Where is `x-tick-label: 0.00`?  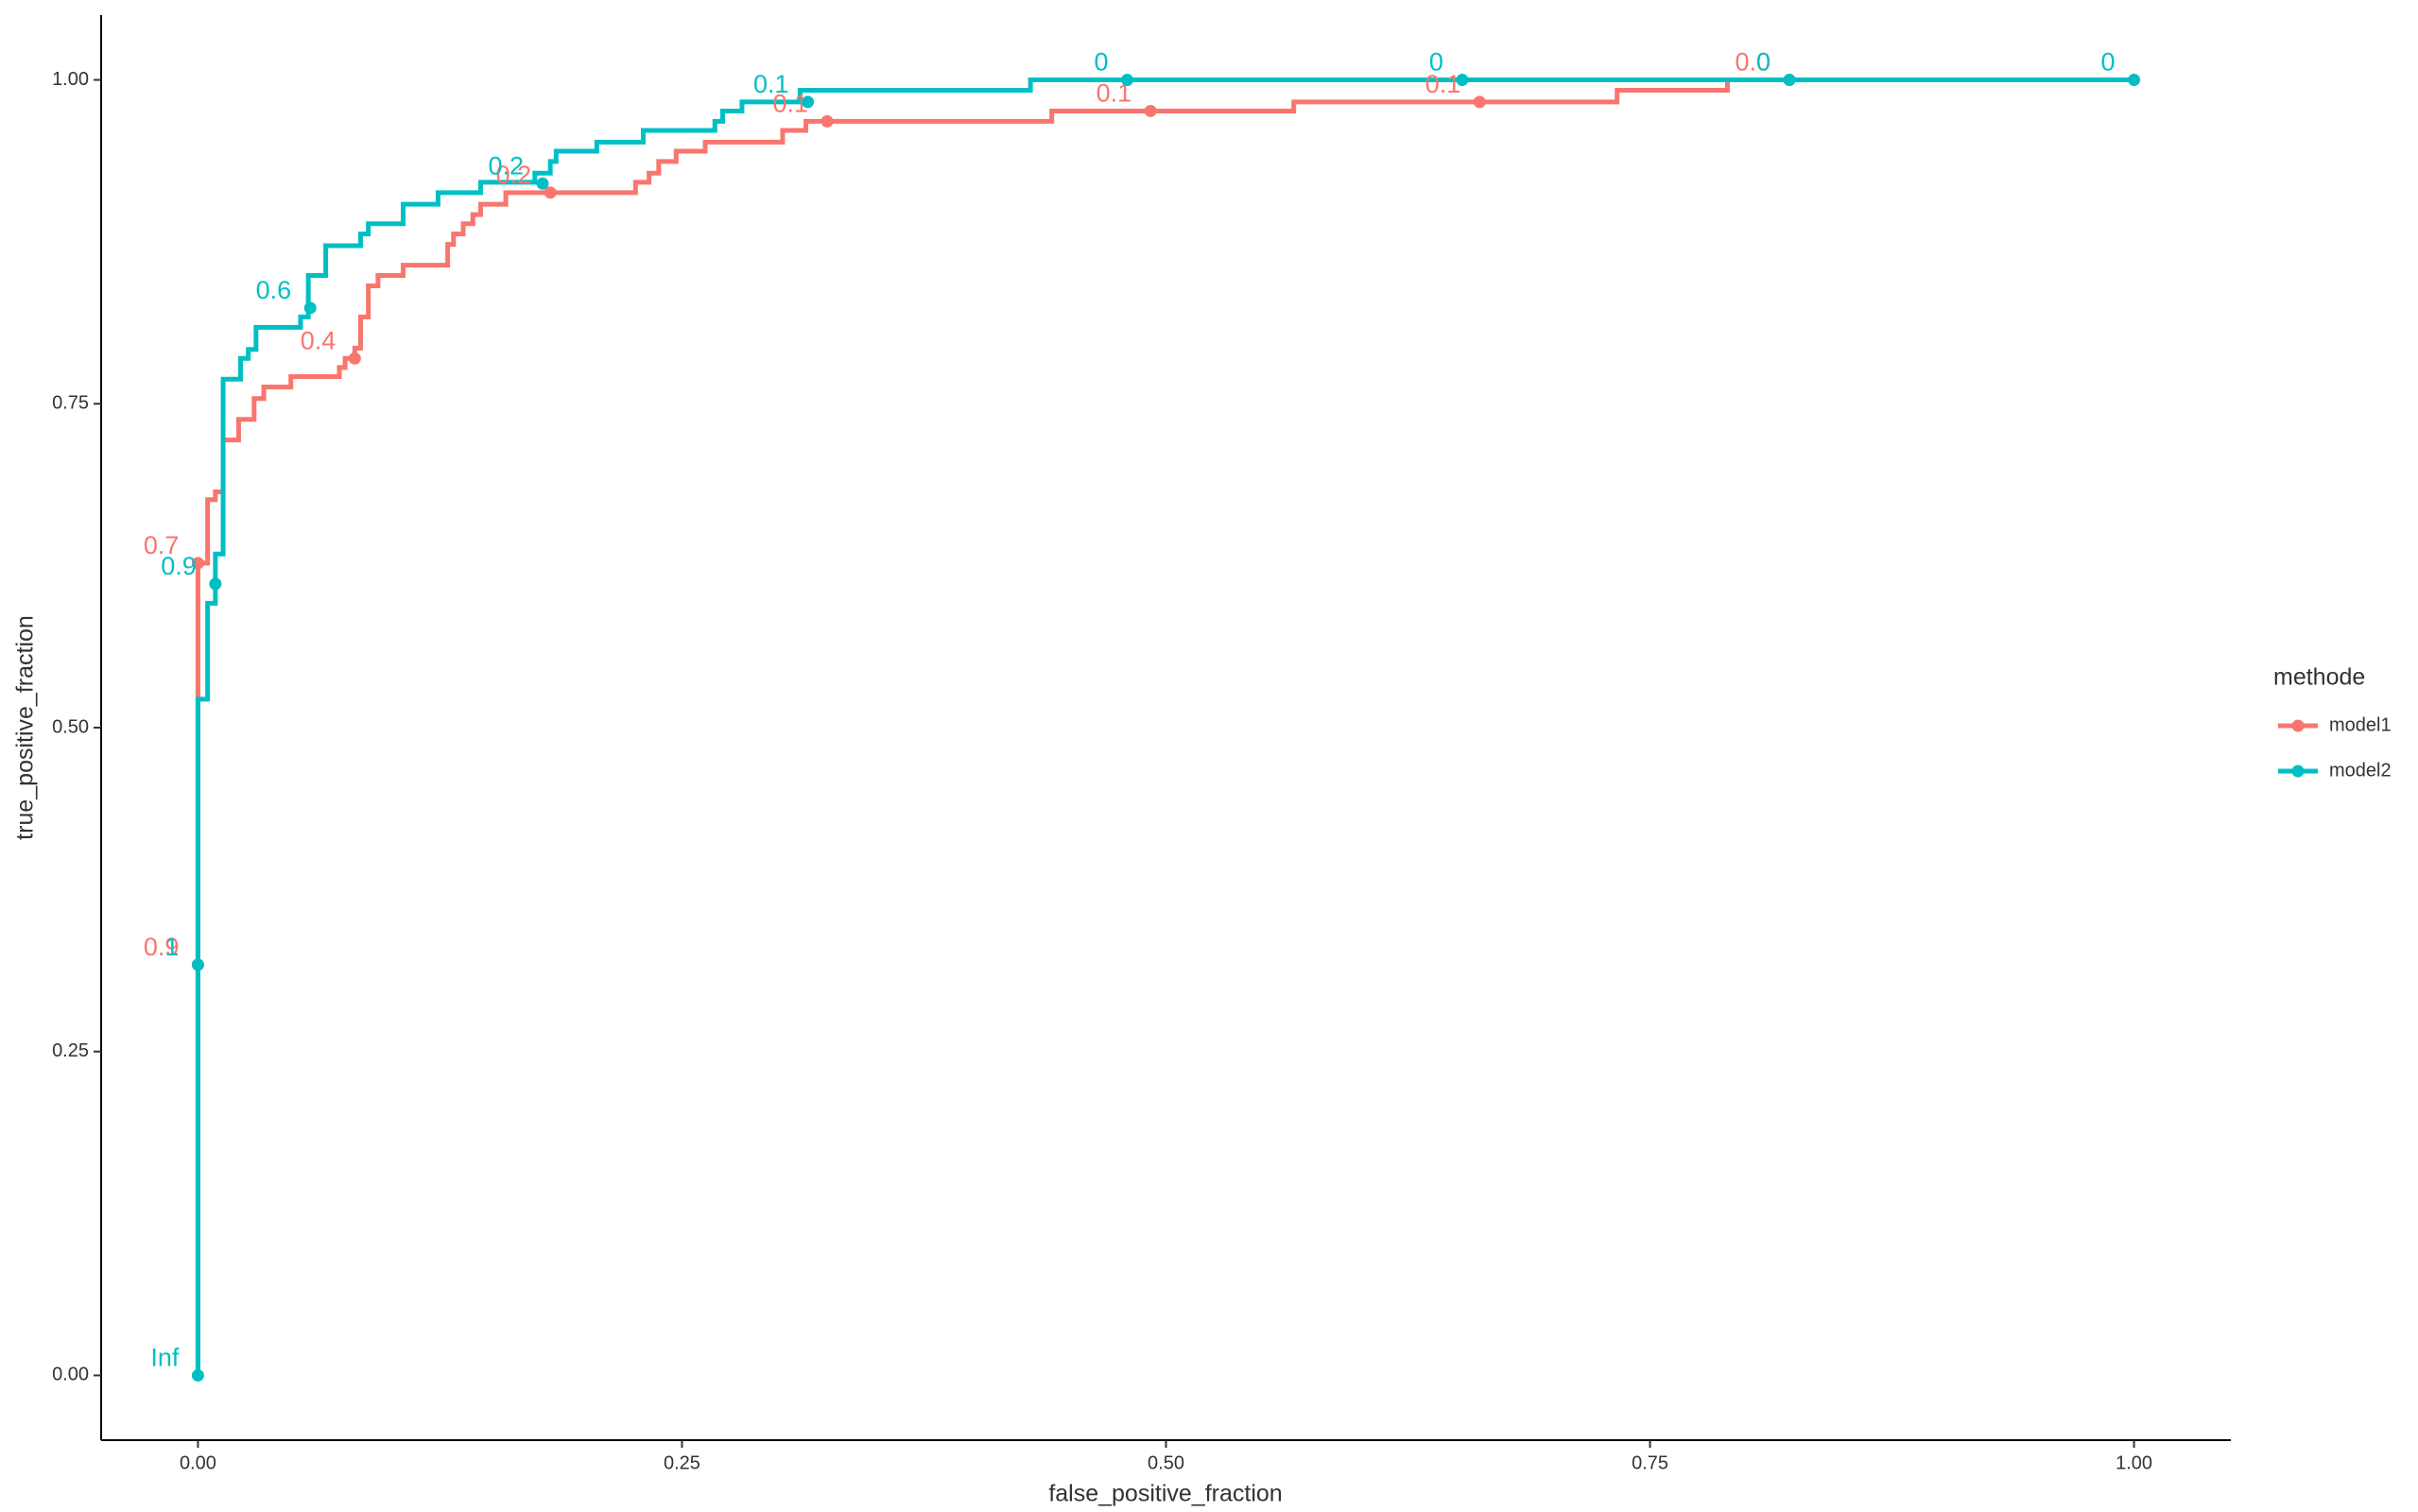 x-tick-label: 0.00 is located at coordinates (198, 1462).